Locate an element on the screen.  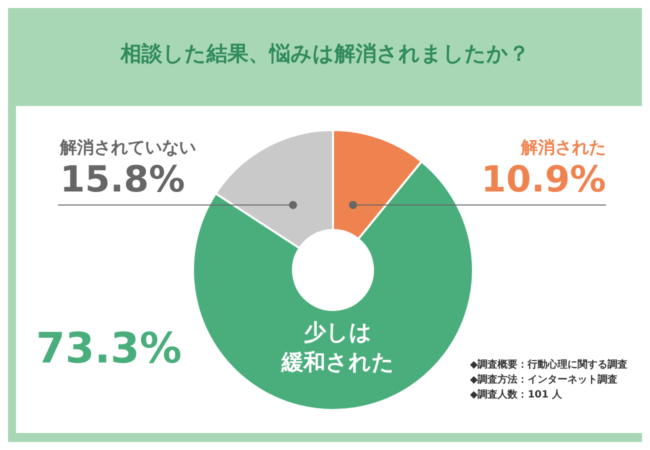
chart-title: 相談した結果、悩みは解消されましたか？ is located at coordinates (325, 54).